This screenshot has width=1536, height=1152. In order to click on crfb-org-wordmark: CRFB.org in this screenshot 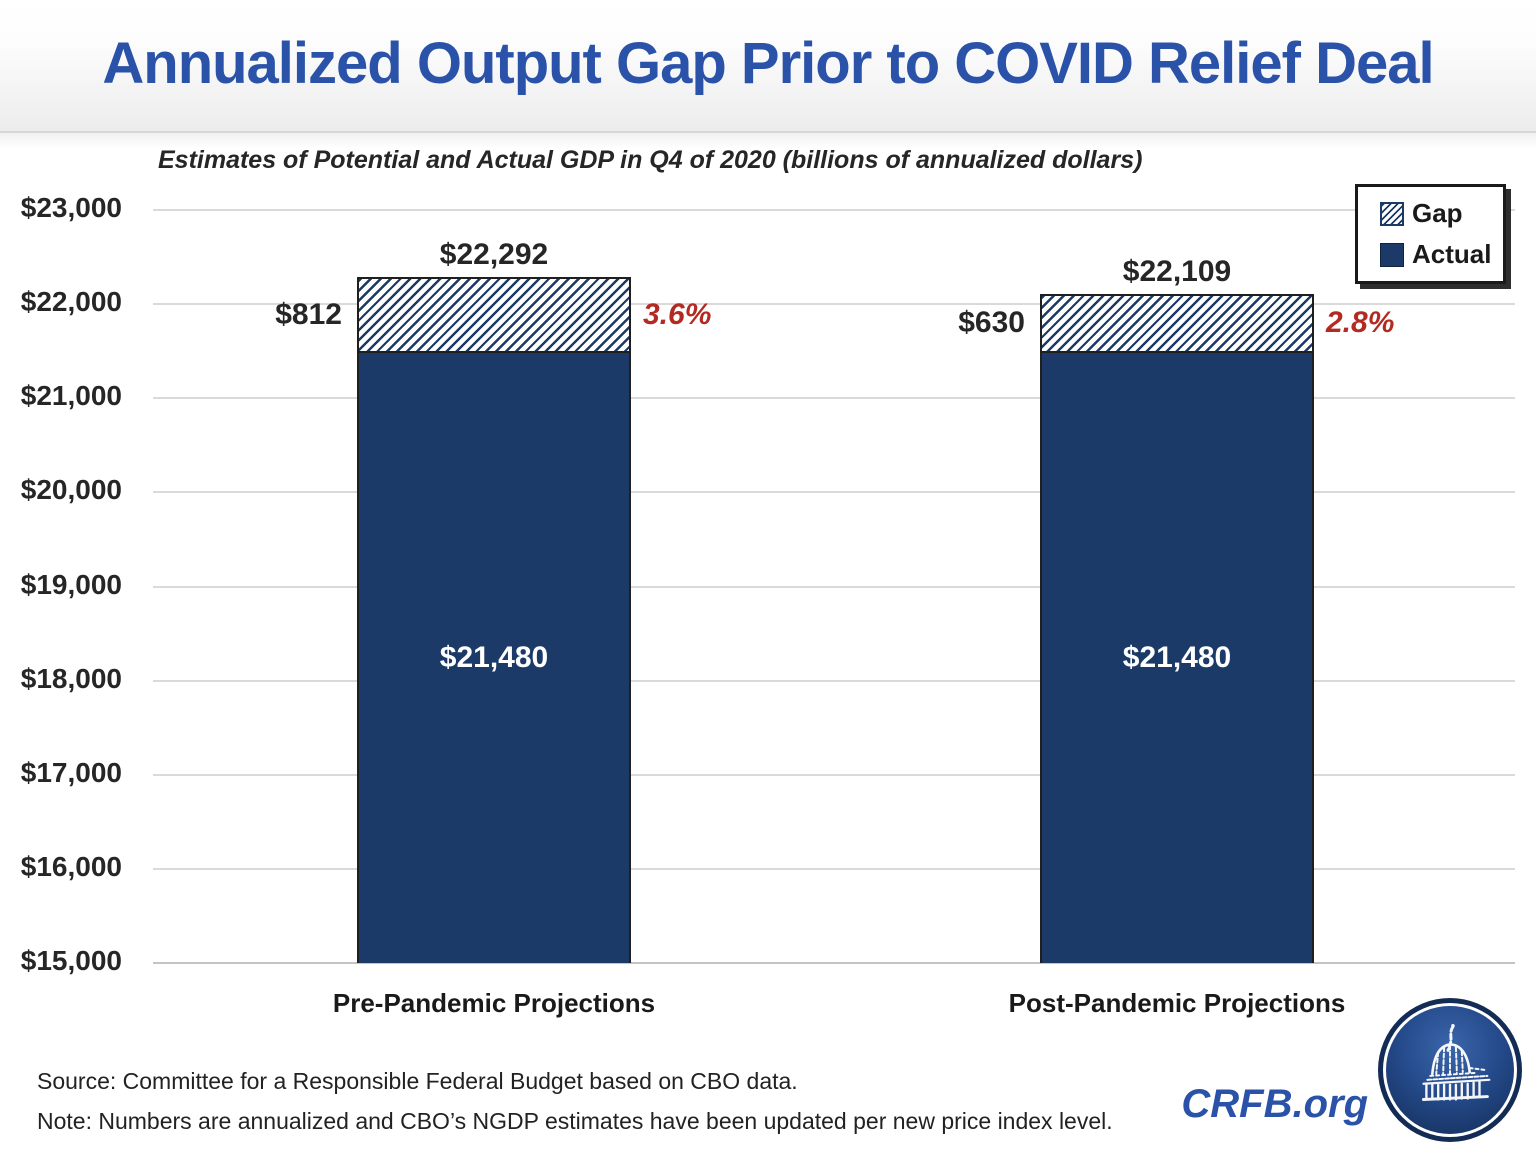, I will do `click(1274, 1104)`.